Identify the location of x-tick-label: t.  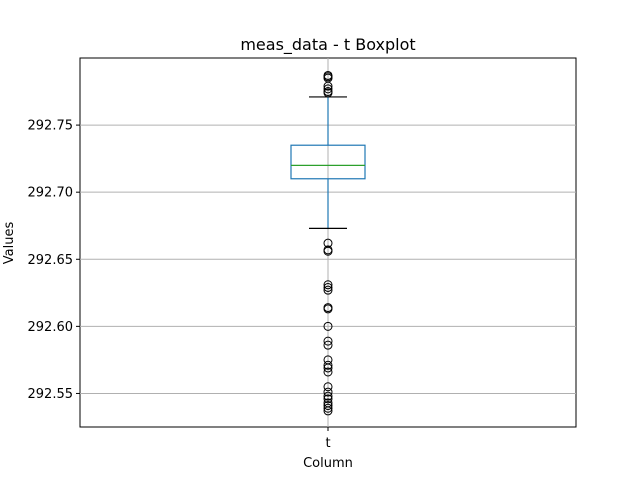
(327, 443).